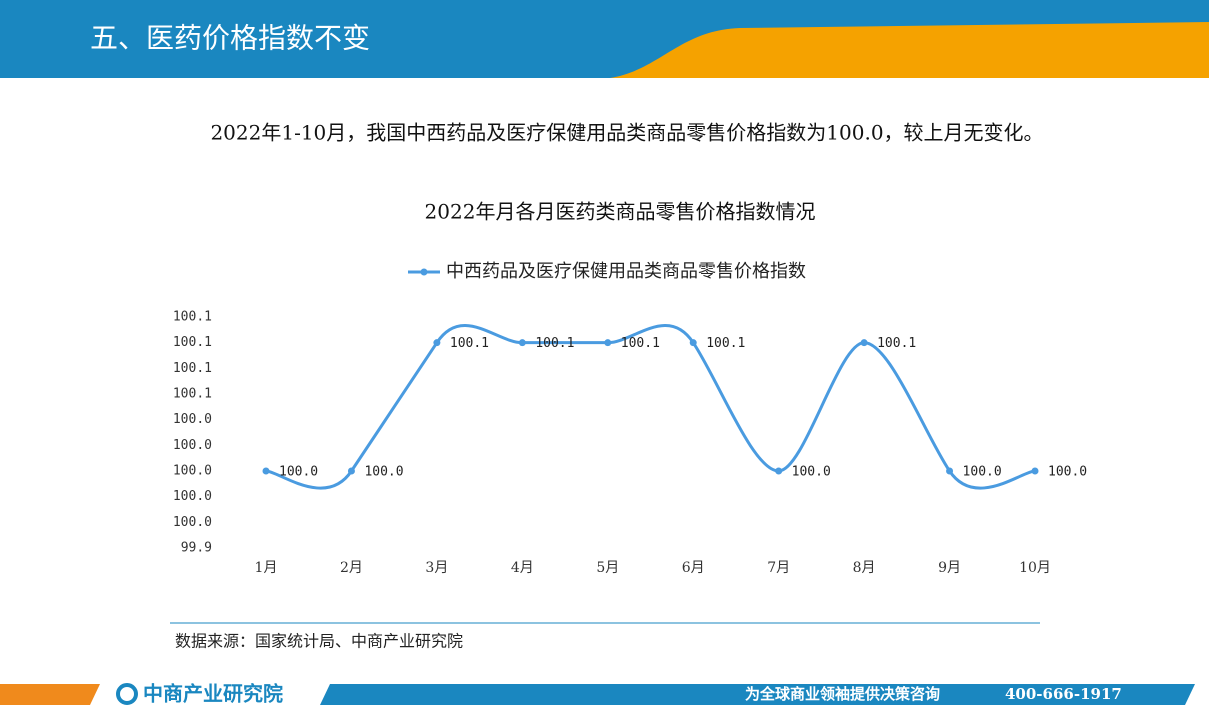 The height and width of the screenshot is (718, 1209). I want to click on phone: 400-666-1917, so click(1063, 694).